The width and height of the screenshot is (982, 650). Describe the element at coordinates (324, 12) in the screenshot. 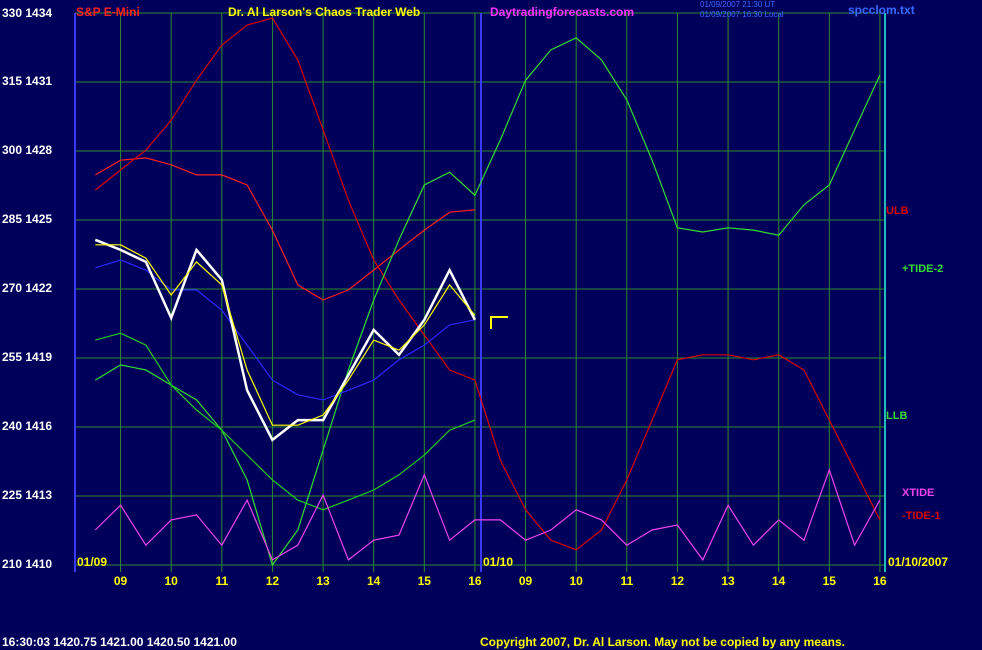

I see `chart-subtitle: Dr. Al Larson's Chaos Trader Web` at that location.